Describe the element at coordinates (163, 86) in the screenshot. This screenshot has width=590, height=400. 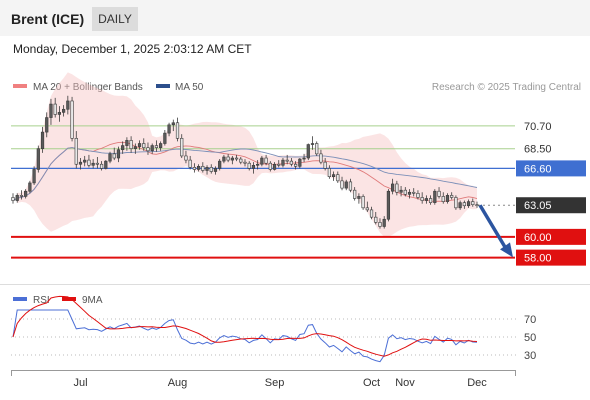
I see `legend-swatch-ma50` at that location.